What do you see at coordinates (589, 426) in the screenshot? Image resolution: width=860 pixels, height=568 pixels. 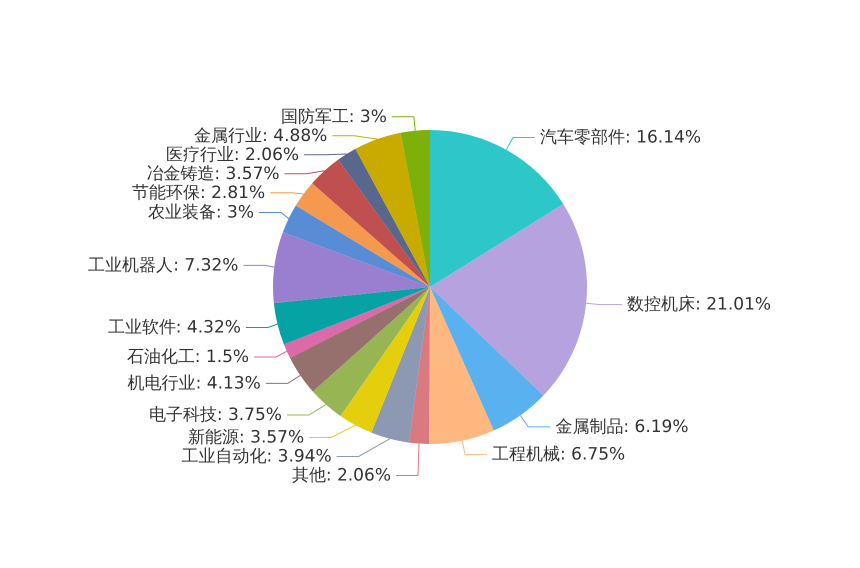 I see `slice-label: 金属制品` at bounding box center [589, 426].